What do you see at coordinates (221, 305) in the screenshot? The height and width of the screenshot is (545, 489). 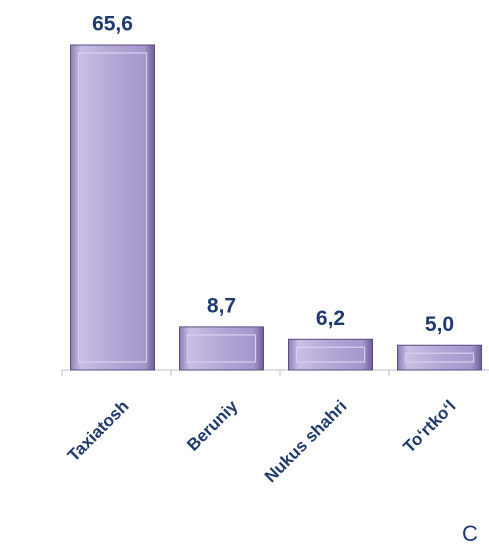 I see `value-label: 8,7` at bounding box center [221, 305].